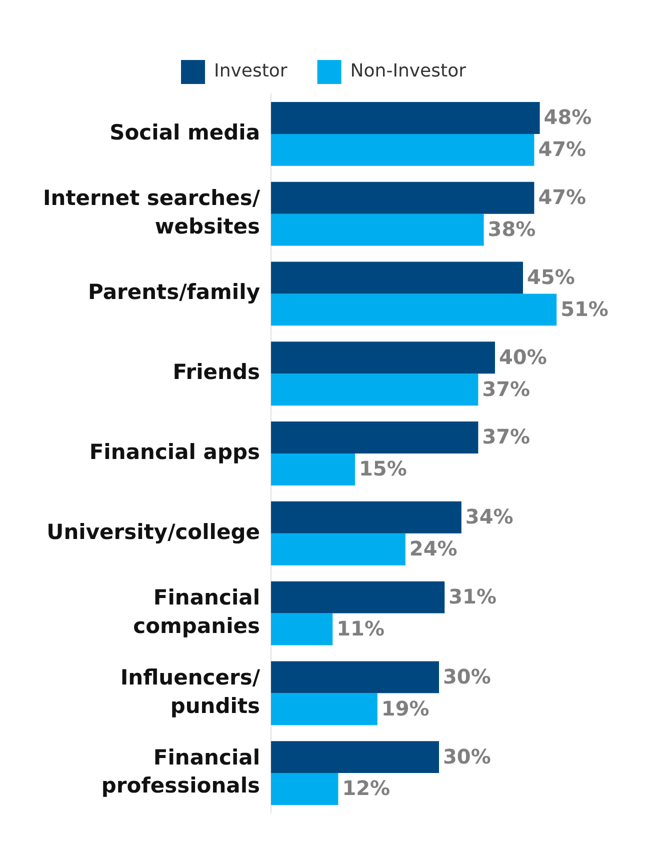  Describe the element at coordinates (512, 229) in the screenshot. I see `data-label: 38%` at that location.